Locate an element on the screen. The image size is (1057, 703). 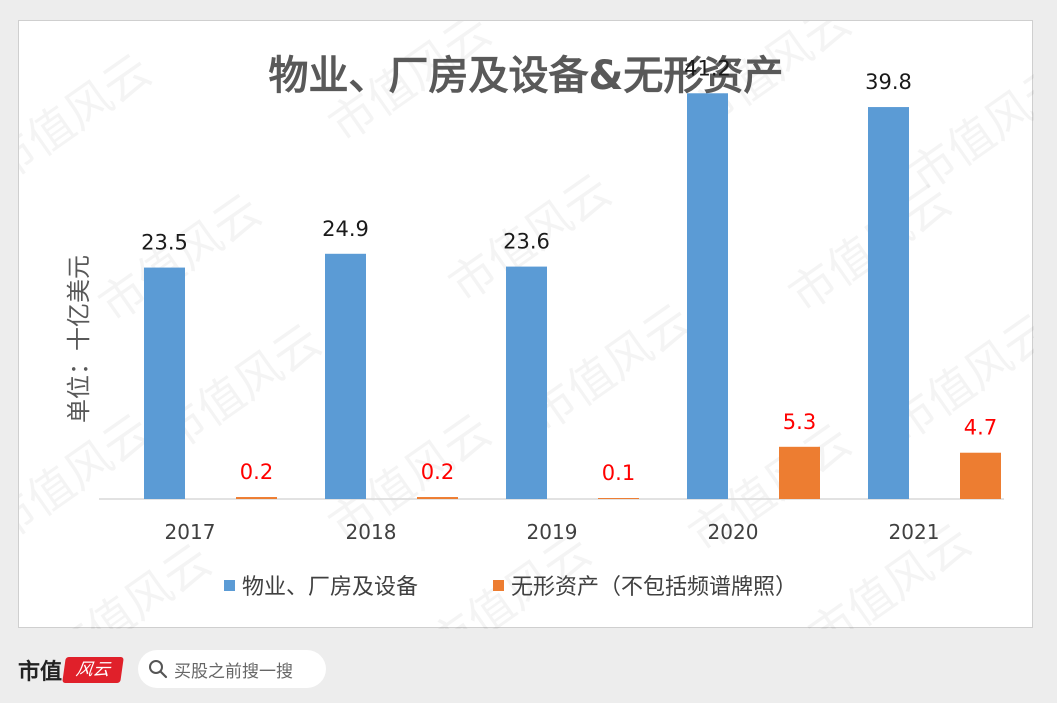
x-tick-group: 2017 2018 2019 2020 2021 is located at coordinates (552, 532).